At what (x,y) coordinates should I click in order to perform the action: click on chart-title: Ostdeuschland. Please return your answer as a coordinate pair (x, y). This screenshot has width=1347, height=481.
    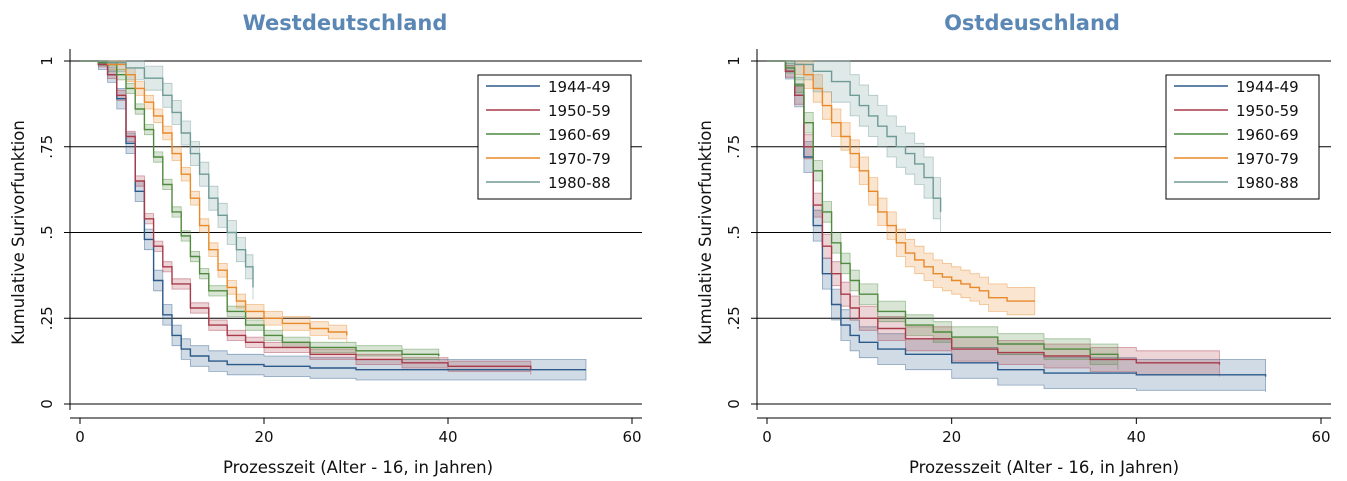
    Looking at the image, I should click on (1032, 23).